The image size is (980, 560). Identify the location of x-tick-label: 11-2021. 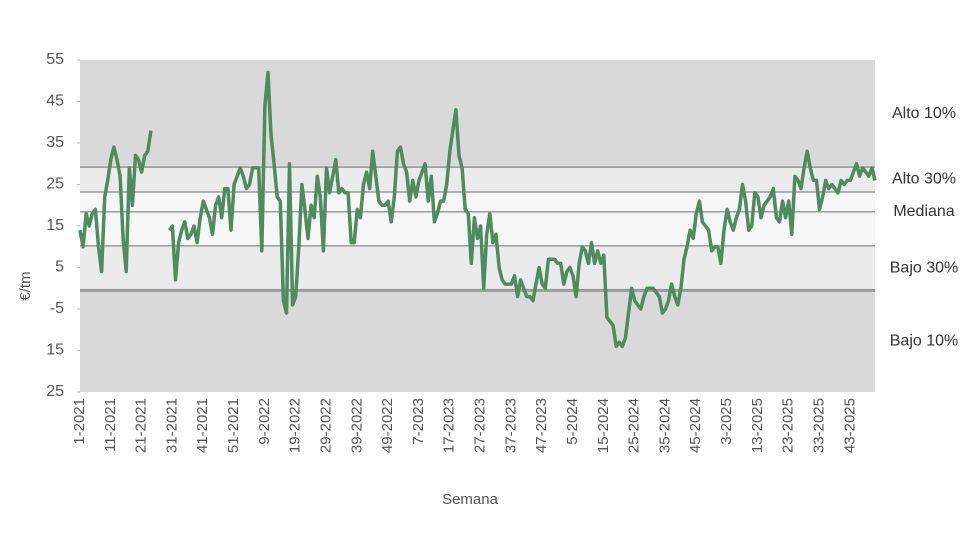
(110, 425).